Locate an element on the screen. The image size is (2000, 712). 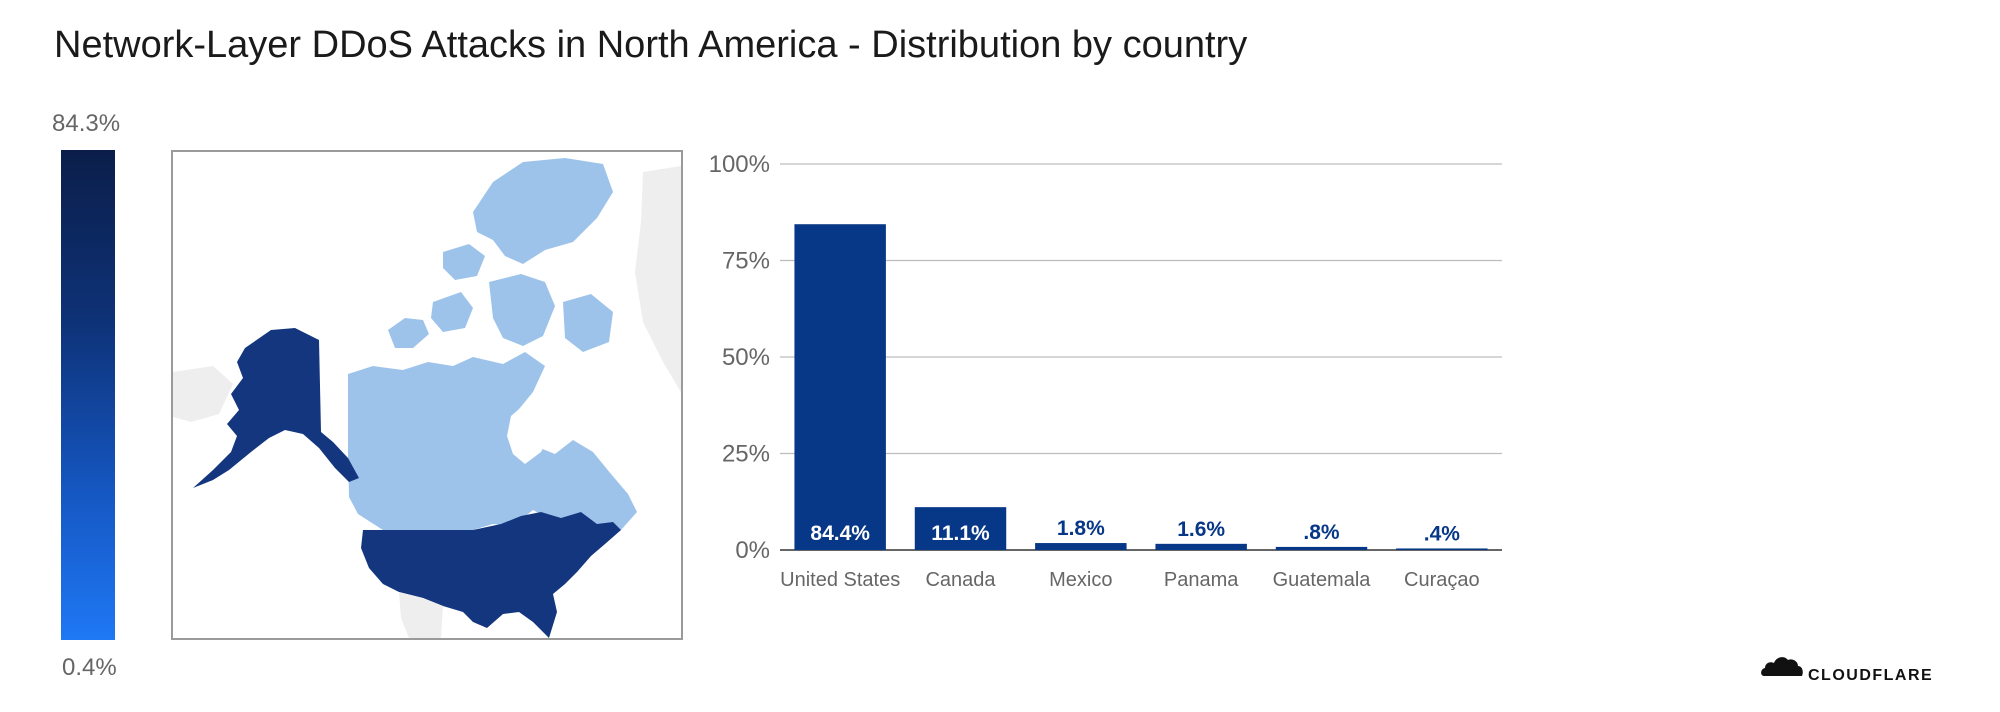
y-tick-label: 25% is located at coordinates (746, 454).